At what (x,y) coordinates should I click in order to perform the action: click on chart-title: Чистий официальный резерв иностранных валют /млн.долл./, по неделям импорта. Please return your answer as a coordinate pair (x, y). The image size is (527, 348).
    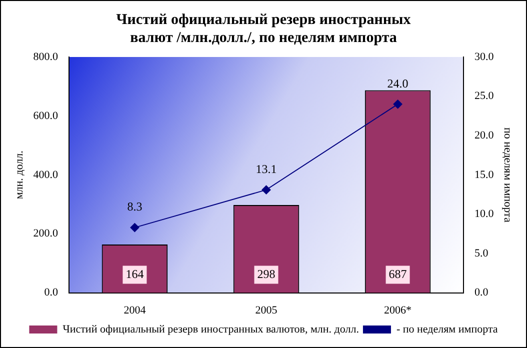
    Looking at the image, I should click on (264, 29).